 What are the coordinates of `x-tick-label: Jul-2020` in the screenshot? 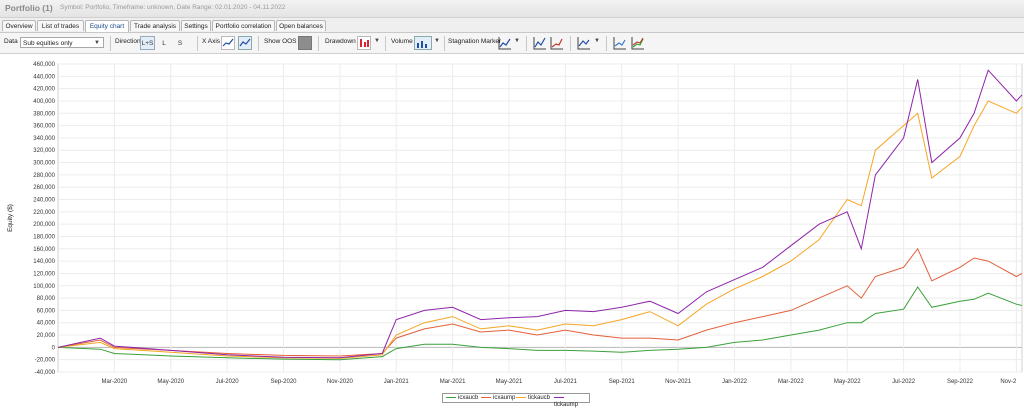 It's located at (228, 382).